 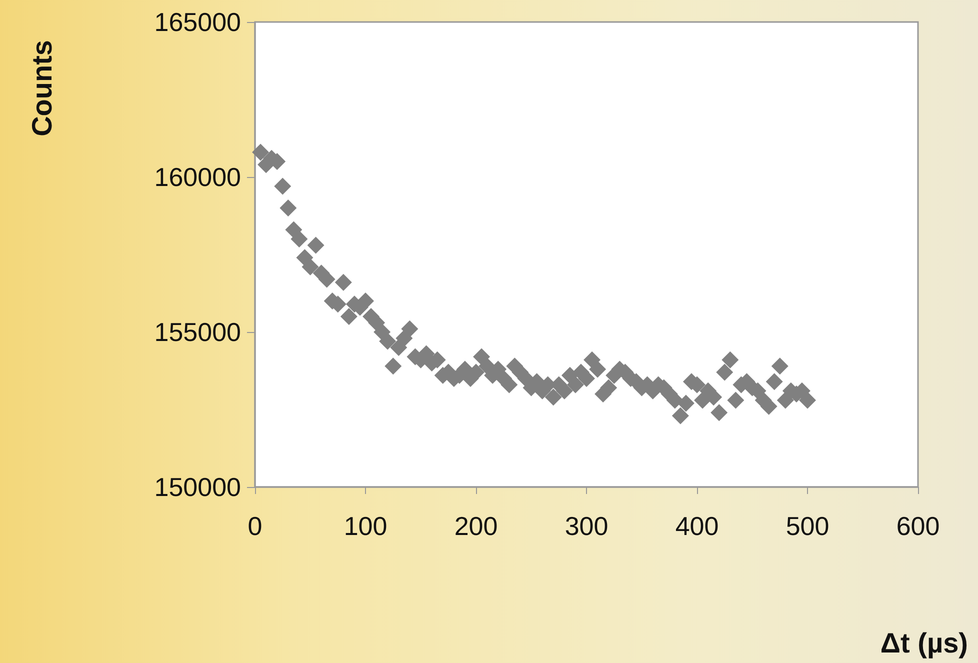 What do you see at coordinates (197, 487) in the screenshot?
I see `y-tick-label: 150000` at bounding box center [197, 487].